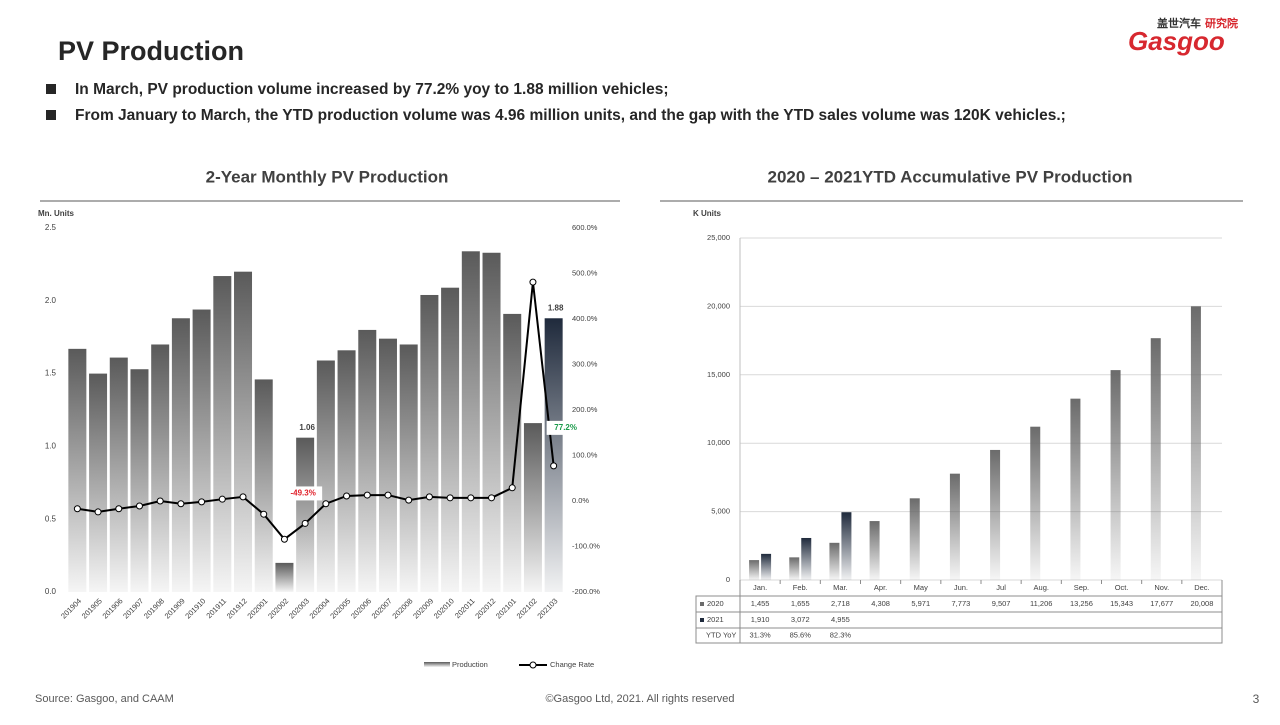 This screenshot has width=1280, height=725. What do you see at coordinates (361, 608) in the screenshot?
I see `x-tick-label: 202006` at bounding box center [361, 608].